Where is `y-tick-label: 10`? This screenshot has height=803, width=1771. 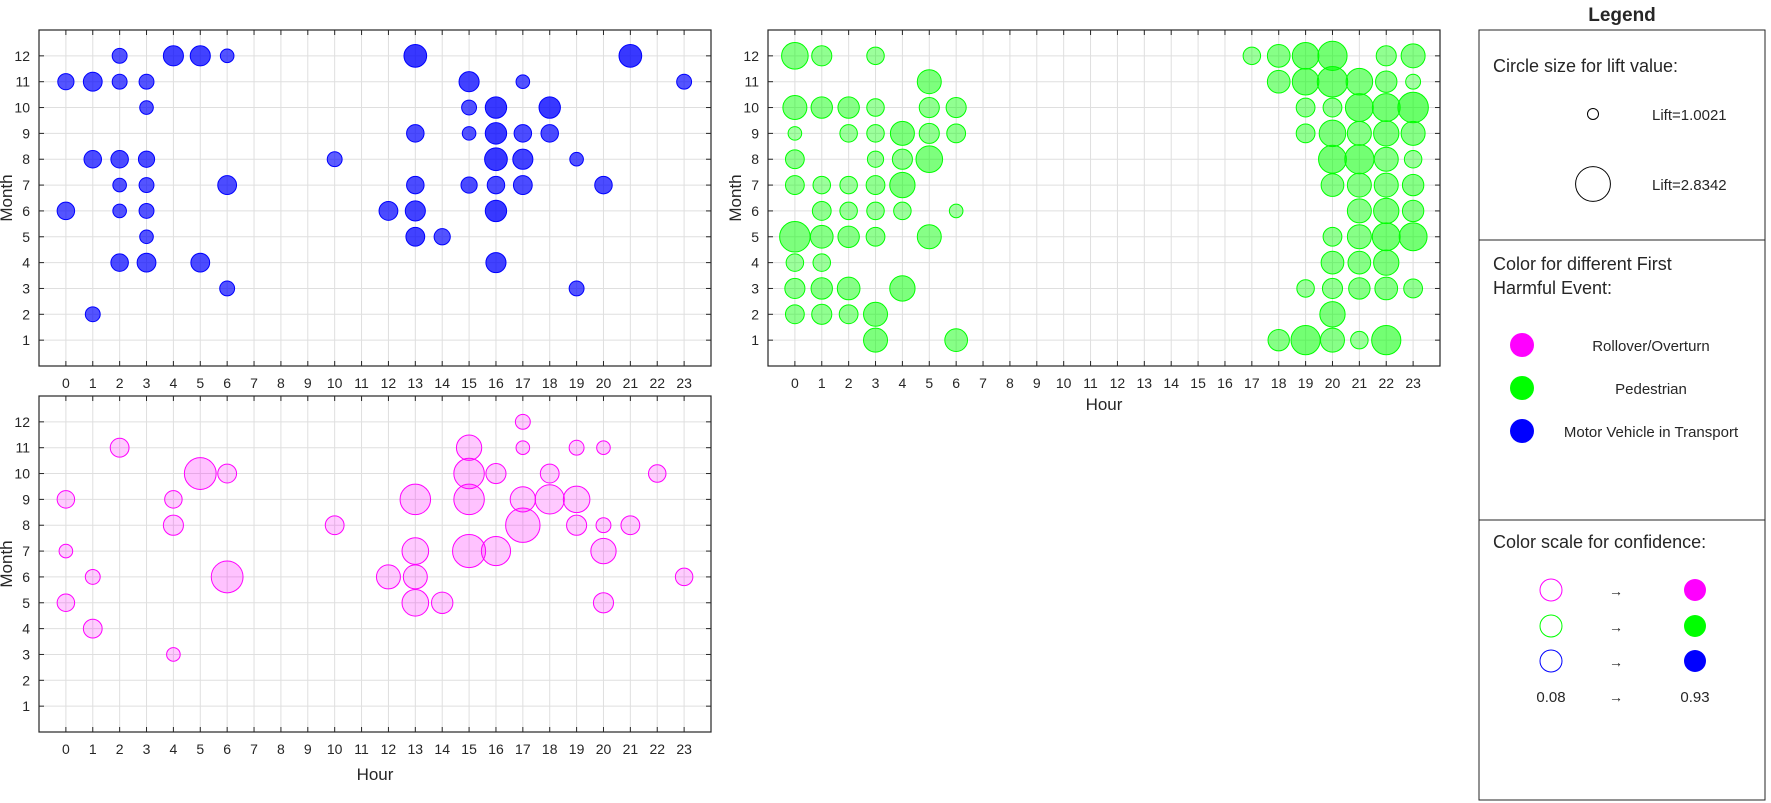
y-tick-label: 10 is located at coordinates (22, 474).